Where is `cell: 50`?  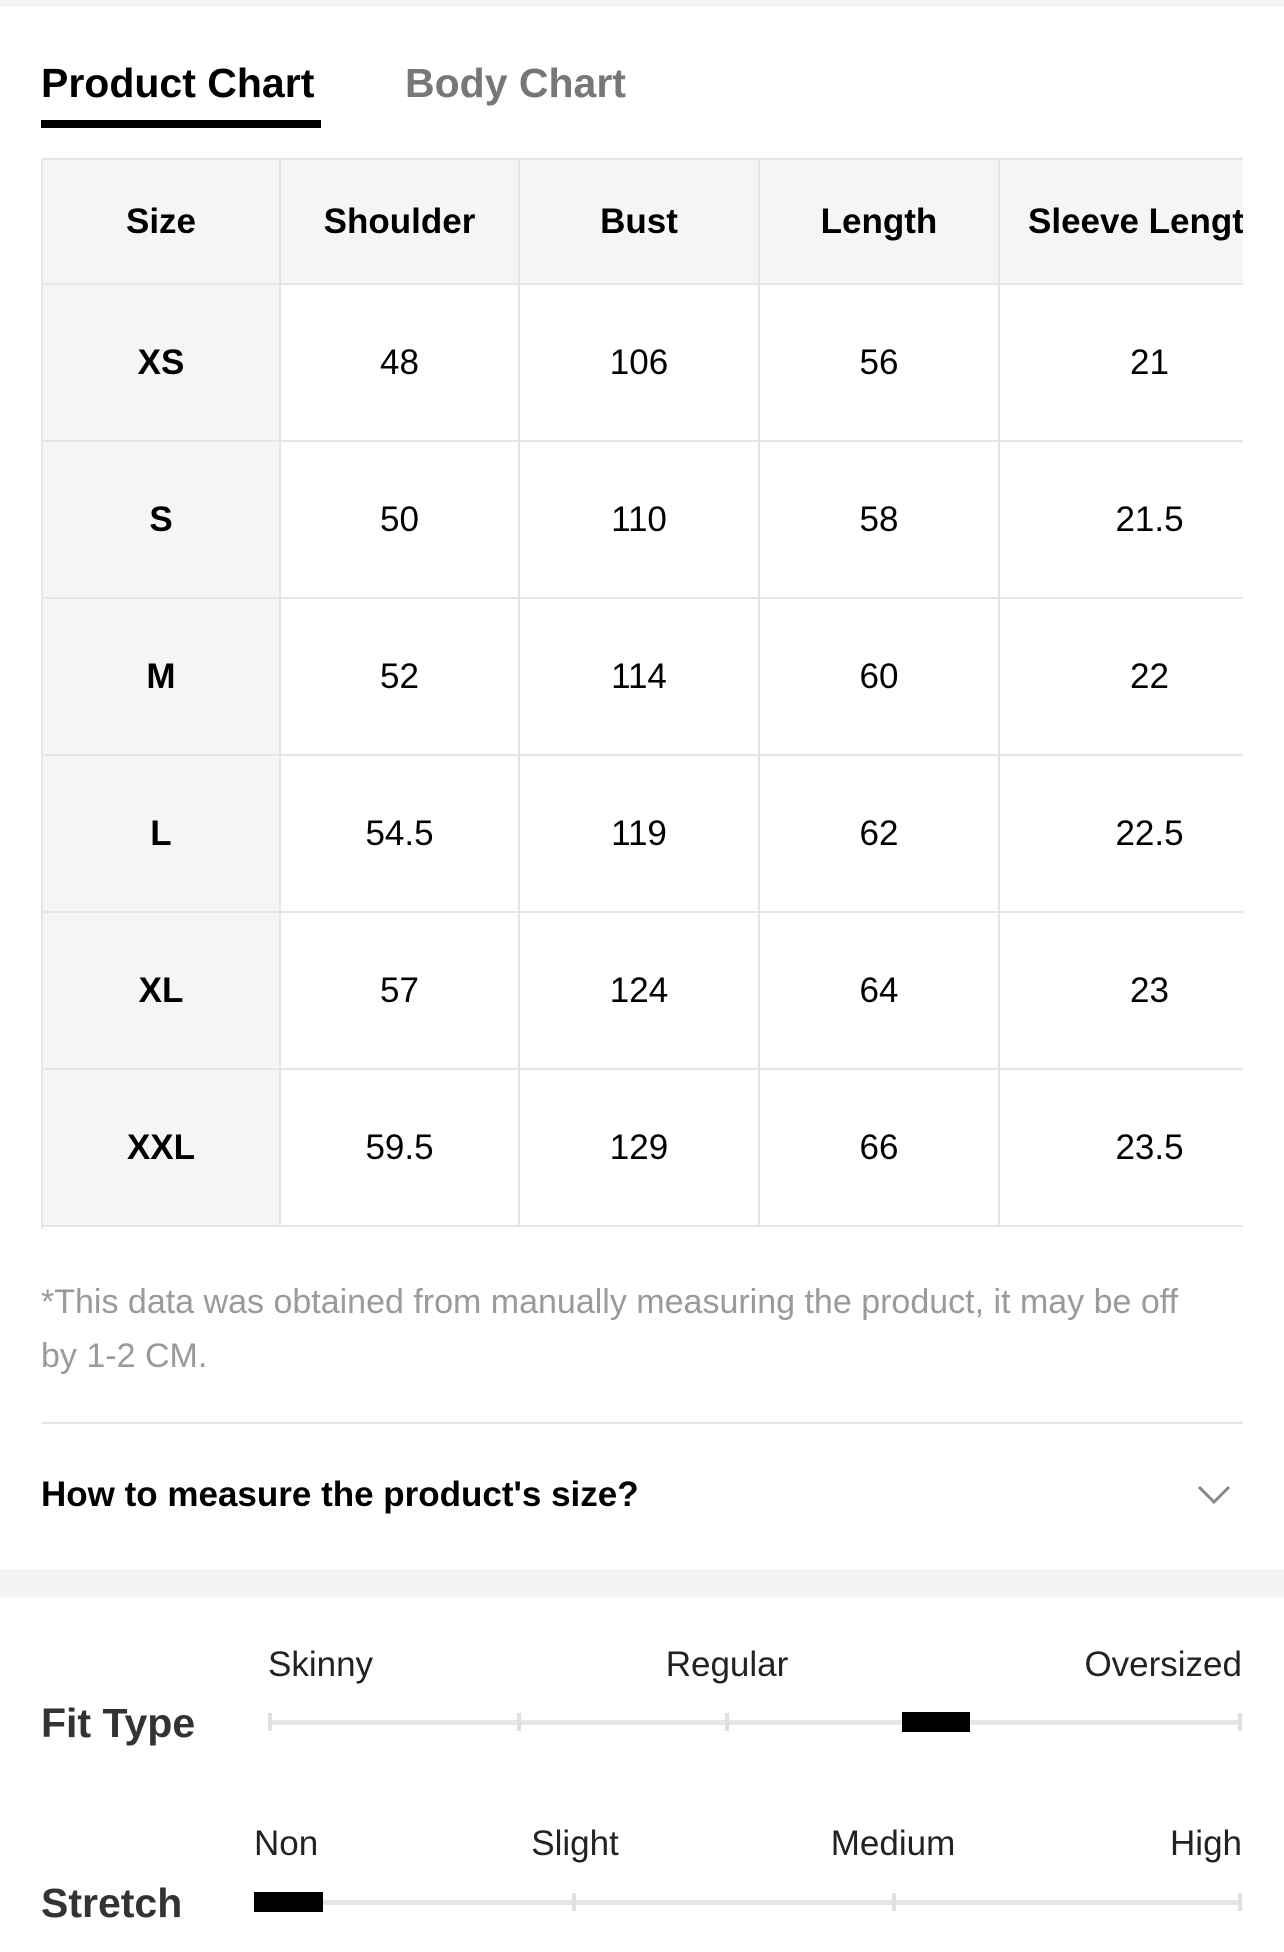 cell: 50 is located at coordinates (400, 520).